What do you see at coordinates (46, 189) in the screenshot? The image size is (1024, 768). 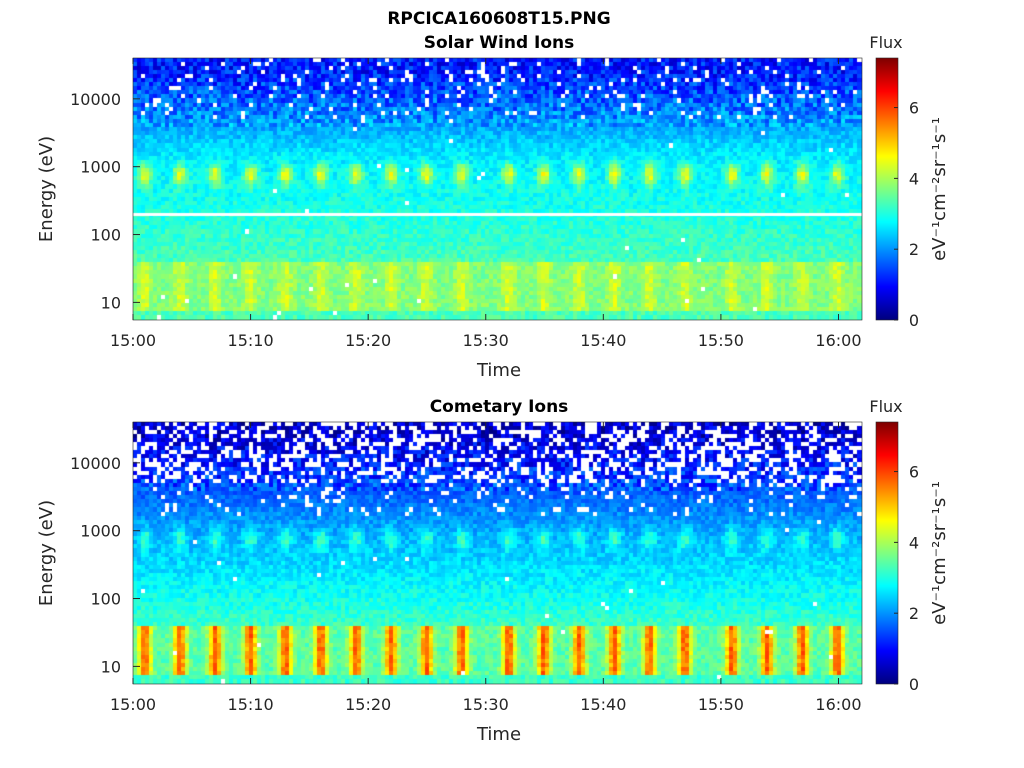 I see `y-axis-label-solar-wind: Energy (eV)` at bounding box center [46, 189].